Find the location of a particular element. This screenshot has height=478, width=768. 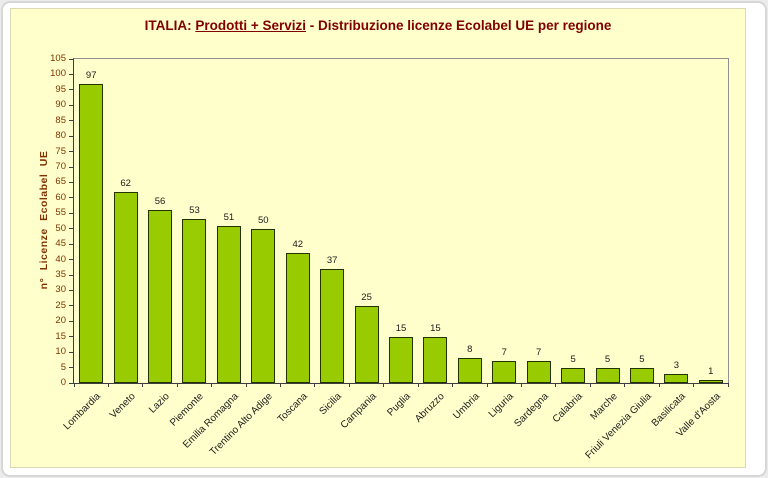

x-axis-label: Calabria is located at coordinates (567, 408).